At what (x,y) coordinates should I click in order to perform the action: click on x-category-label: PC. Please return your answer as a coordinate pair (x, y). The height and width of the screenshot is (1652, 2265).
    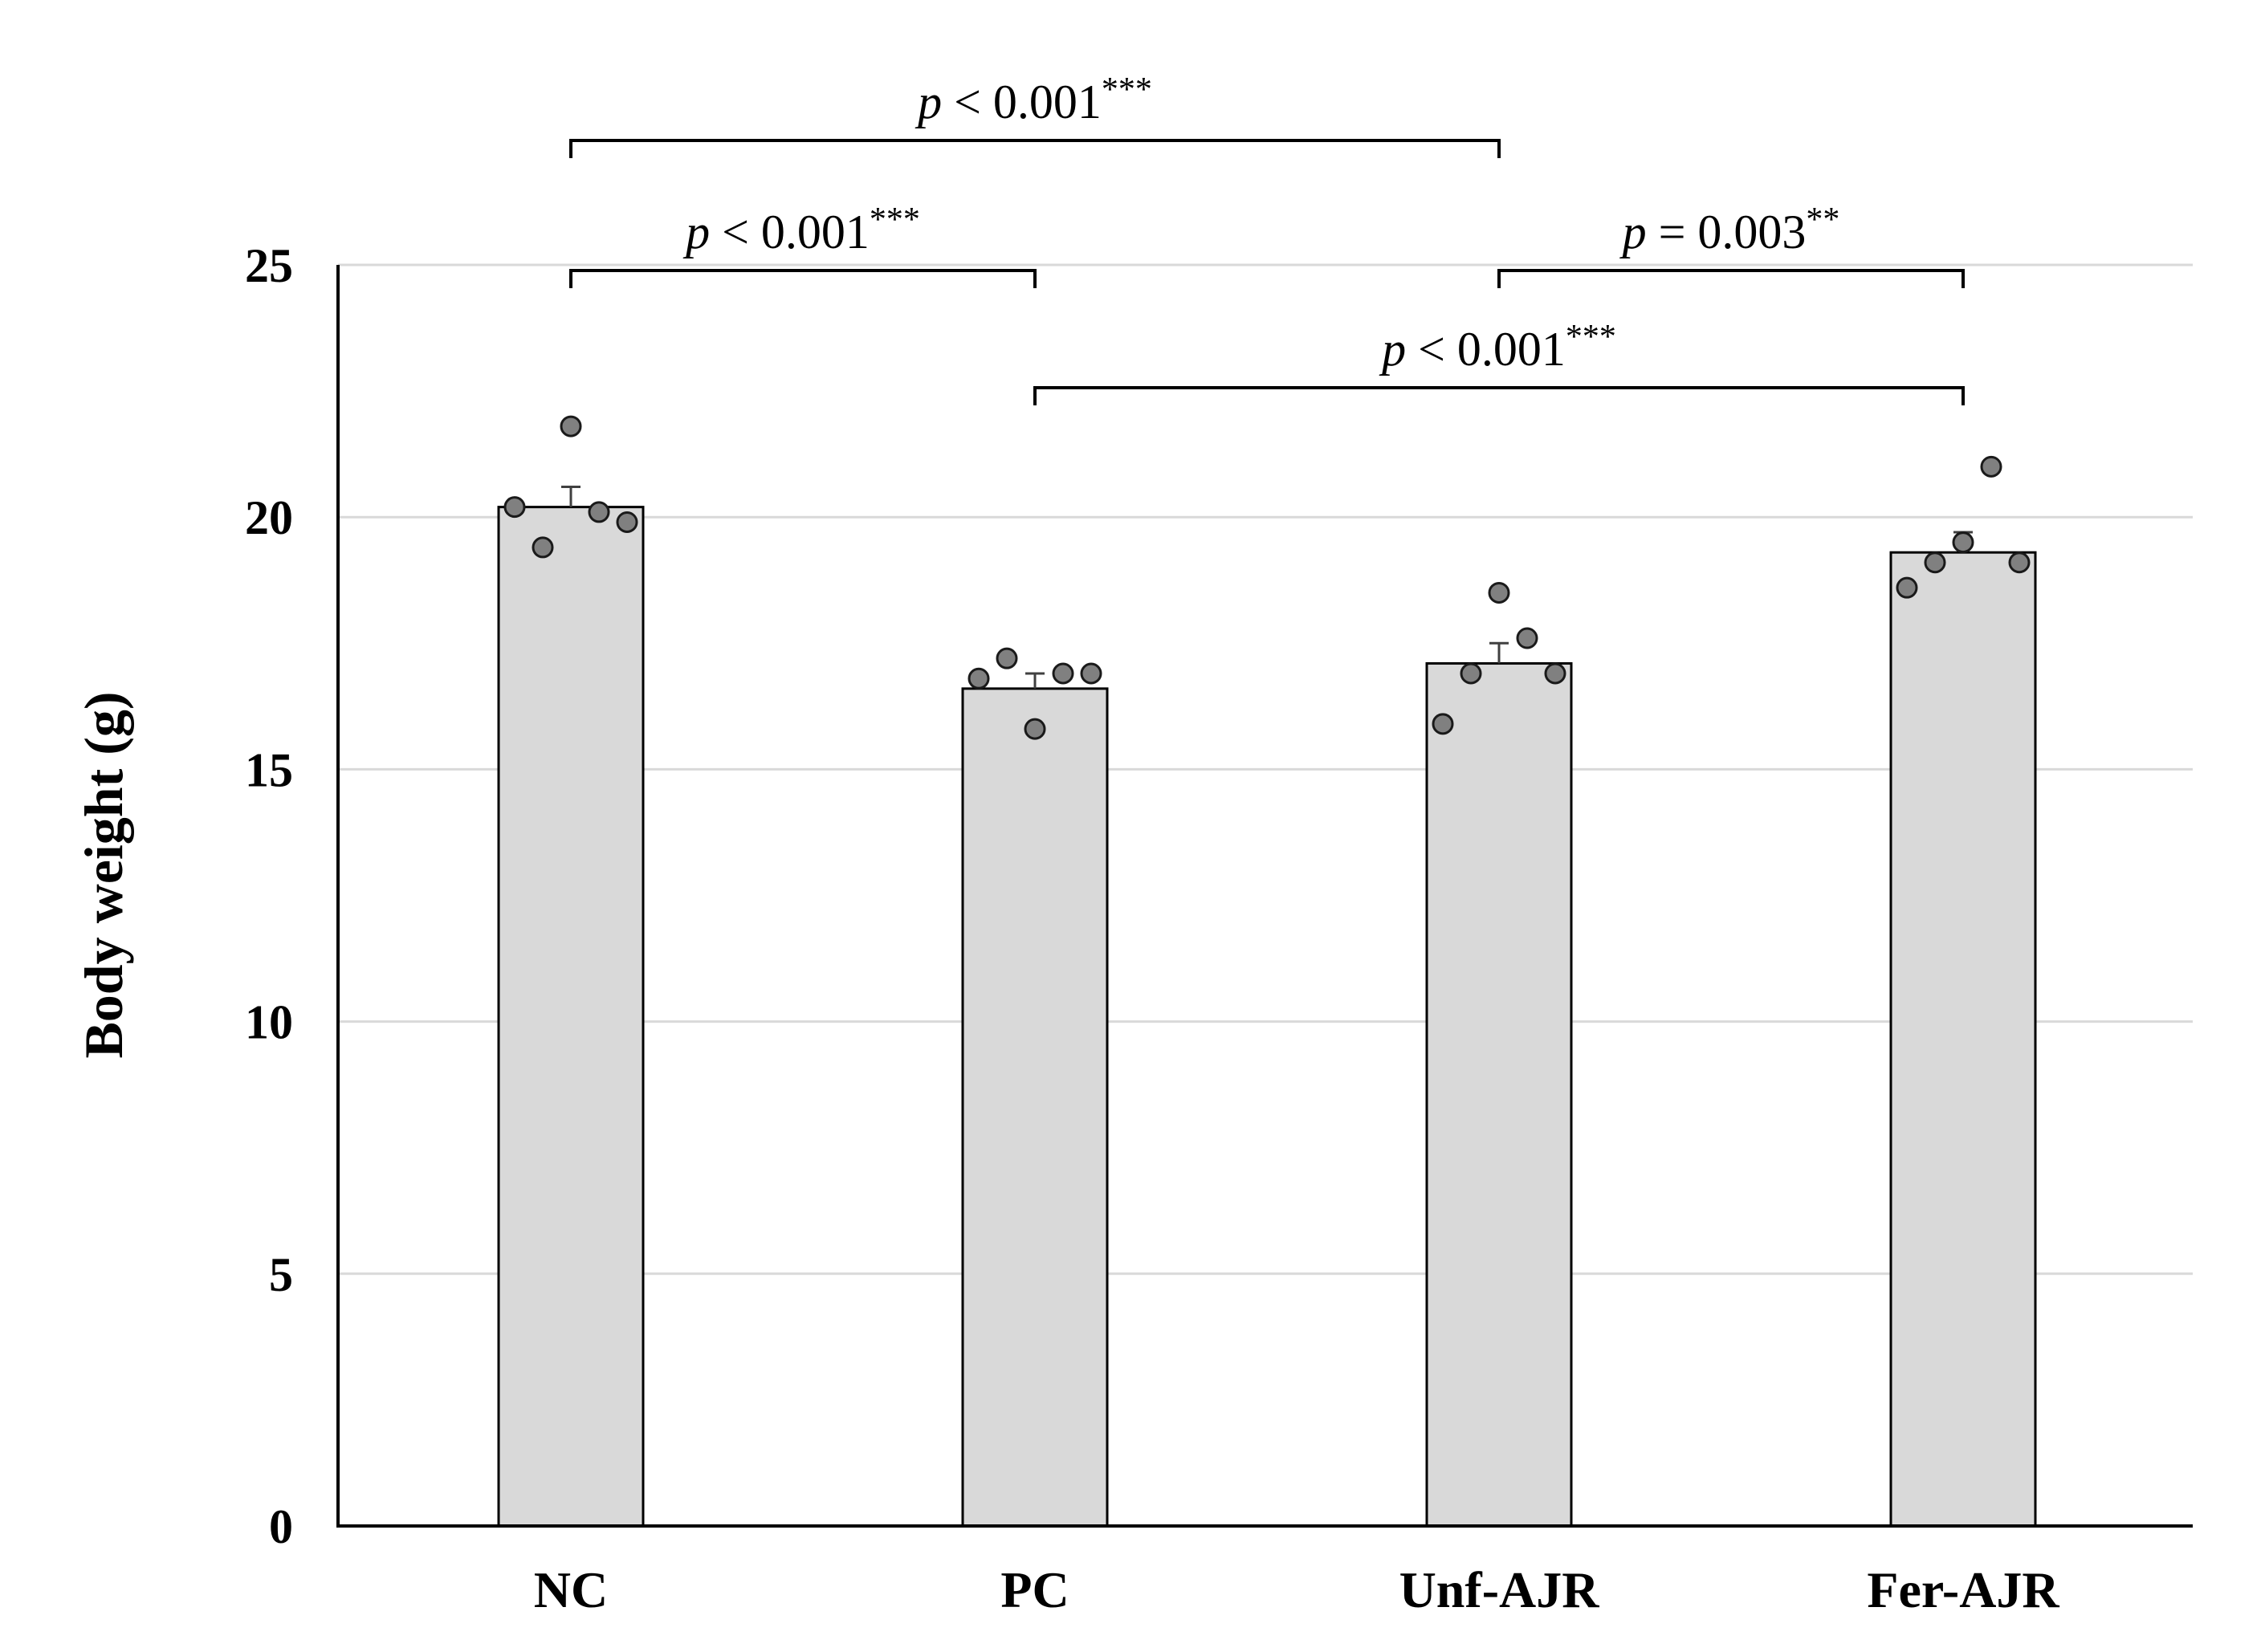
    Looking at the image, I should click on (1034, 1589).